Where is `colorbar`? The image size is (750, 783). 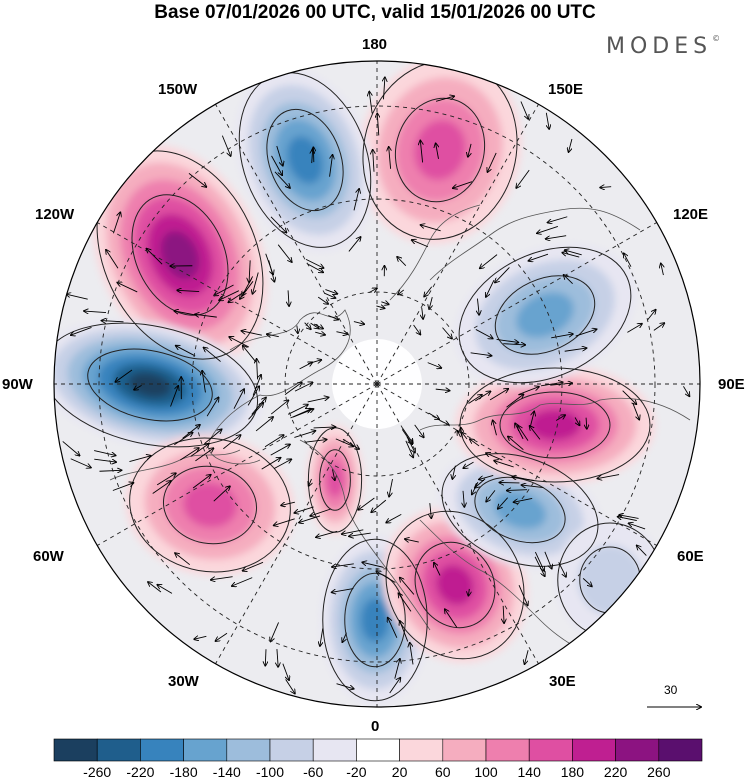
colorbar is located at coordinates (378, 750).